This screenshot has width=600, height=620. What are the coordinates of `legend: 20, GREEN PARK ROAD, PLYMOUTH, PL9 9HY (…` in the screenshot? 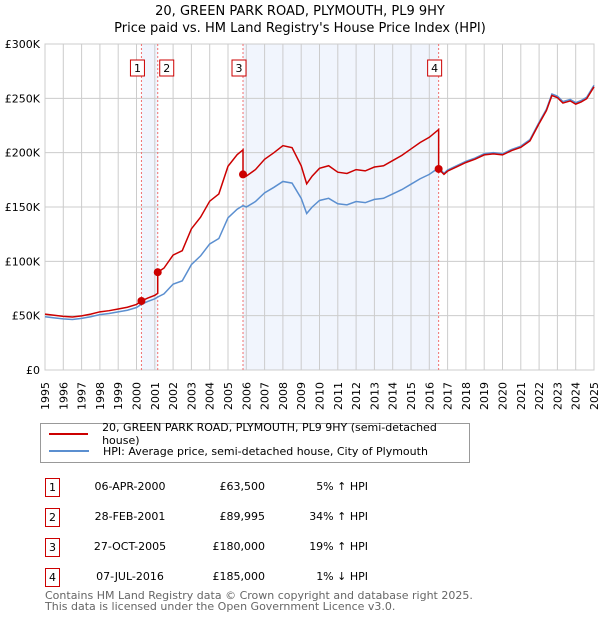 It's located at (255, 442).